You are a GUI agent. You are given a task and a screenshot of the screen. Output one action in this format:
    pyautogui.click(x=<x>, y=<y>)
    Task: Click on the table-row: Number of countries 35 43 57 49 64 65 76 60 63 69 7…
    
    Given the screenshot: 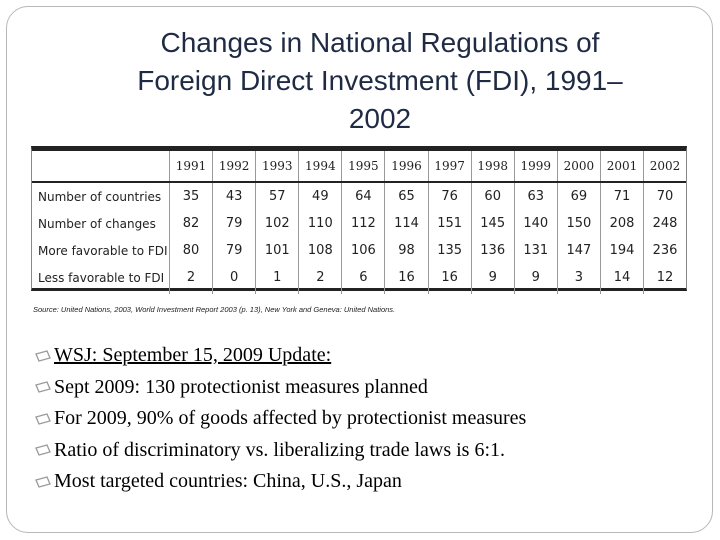 What is the action you would take?
    pyautogui.click(x=359, y=196)
    